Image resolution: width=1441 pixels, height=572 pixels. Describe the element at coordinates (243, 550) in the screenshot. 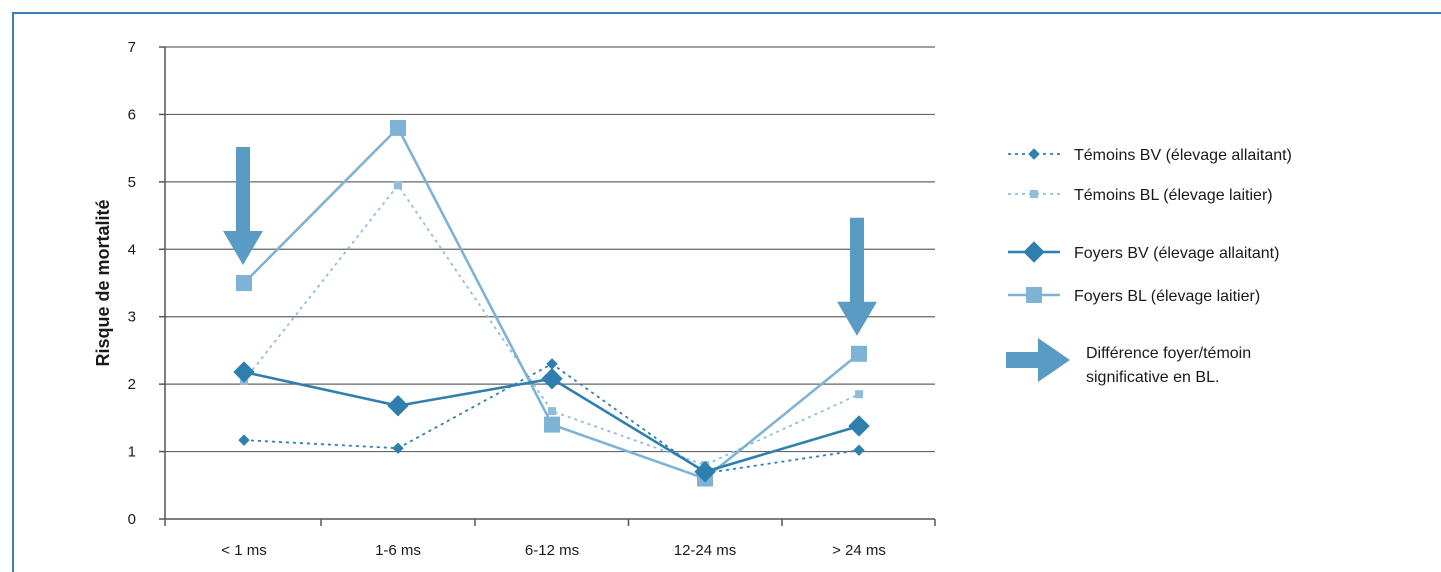

I see `x-tick-label: < 1 ms` at that location.